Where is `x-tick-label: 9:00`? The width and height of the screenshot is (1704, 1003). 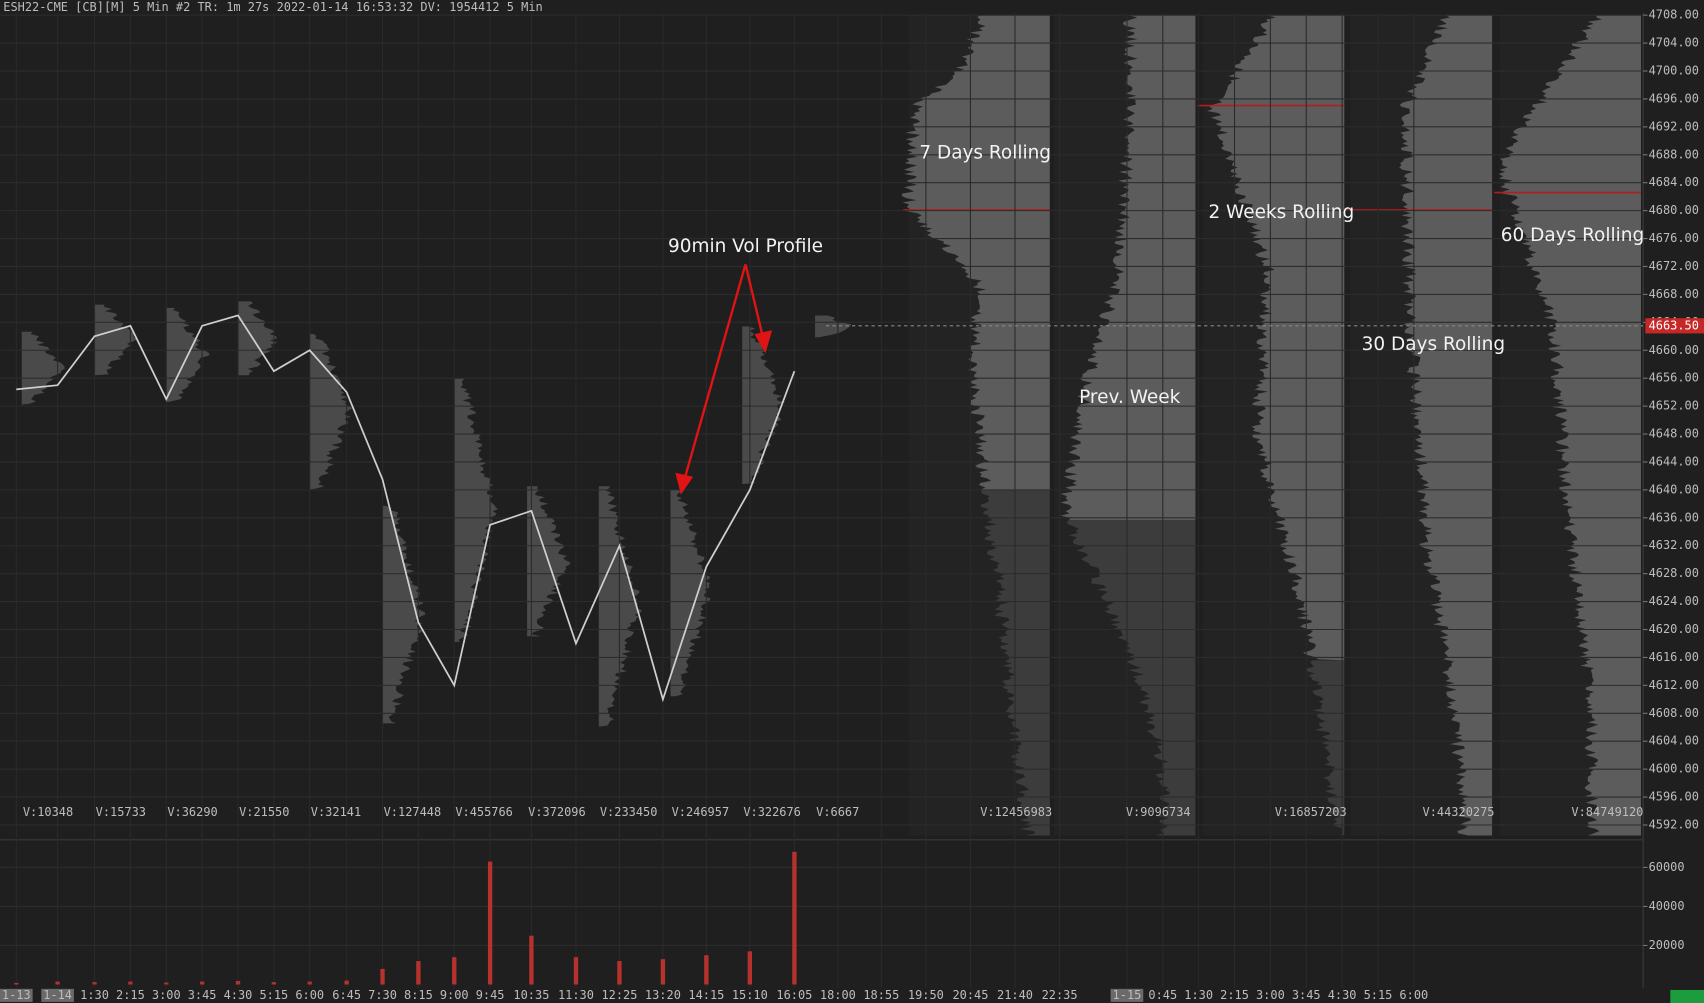 x-tick-label: 9:00 is located at coordinates (454, 995).